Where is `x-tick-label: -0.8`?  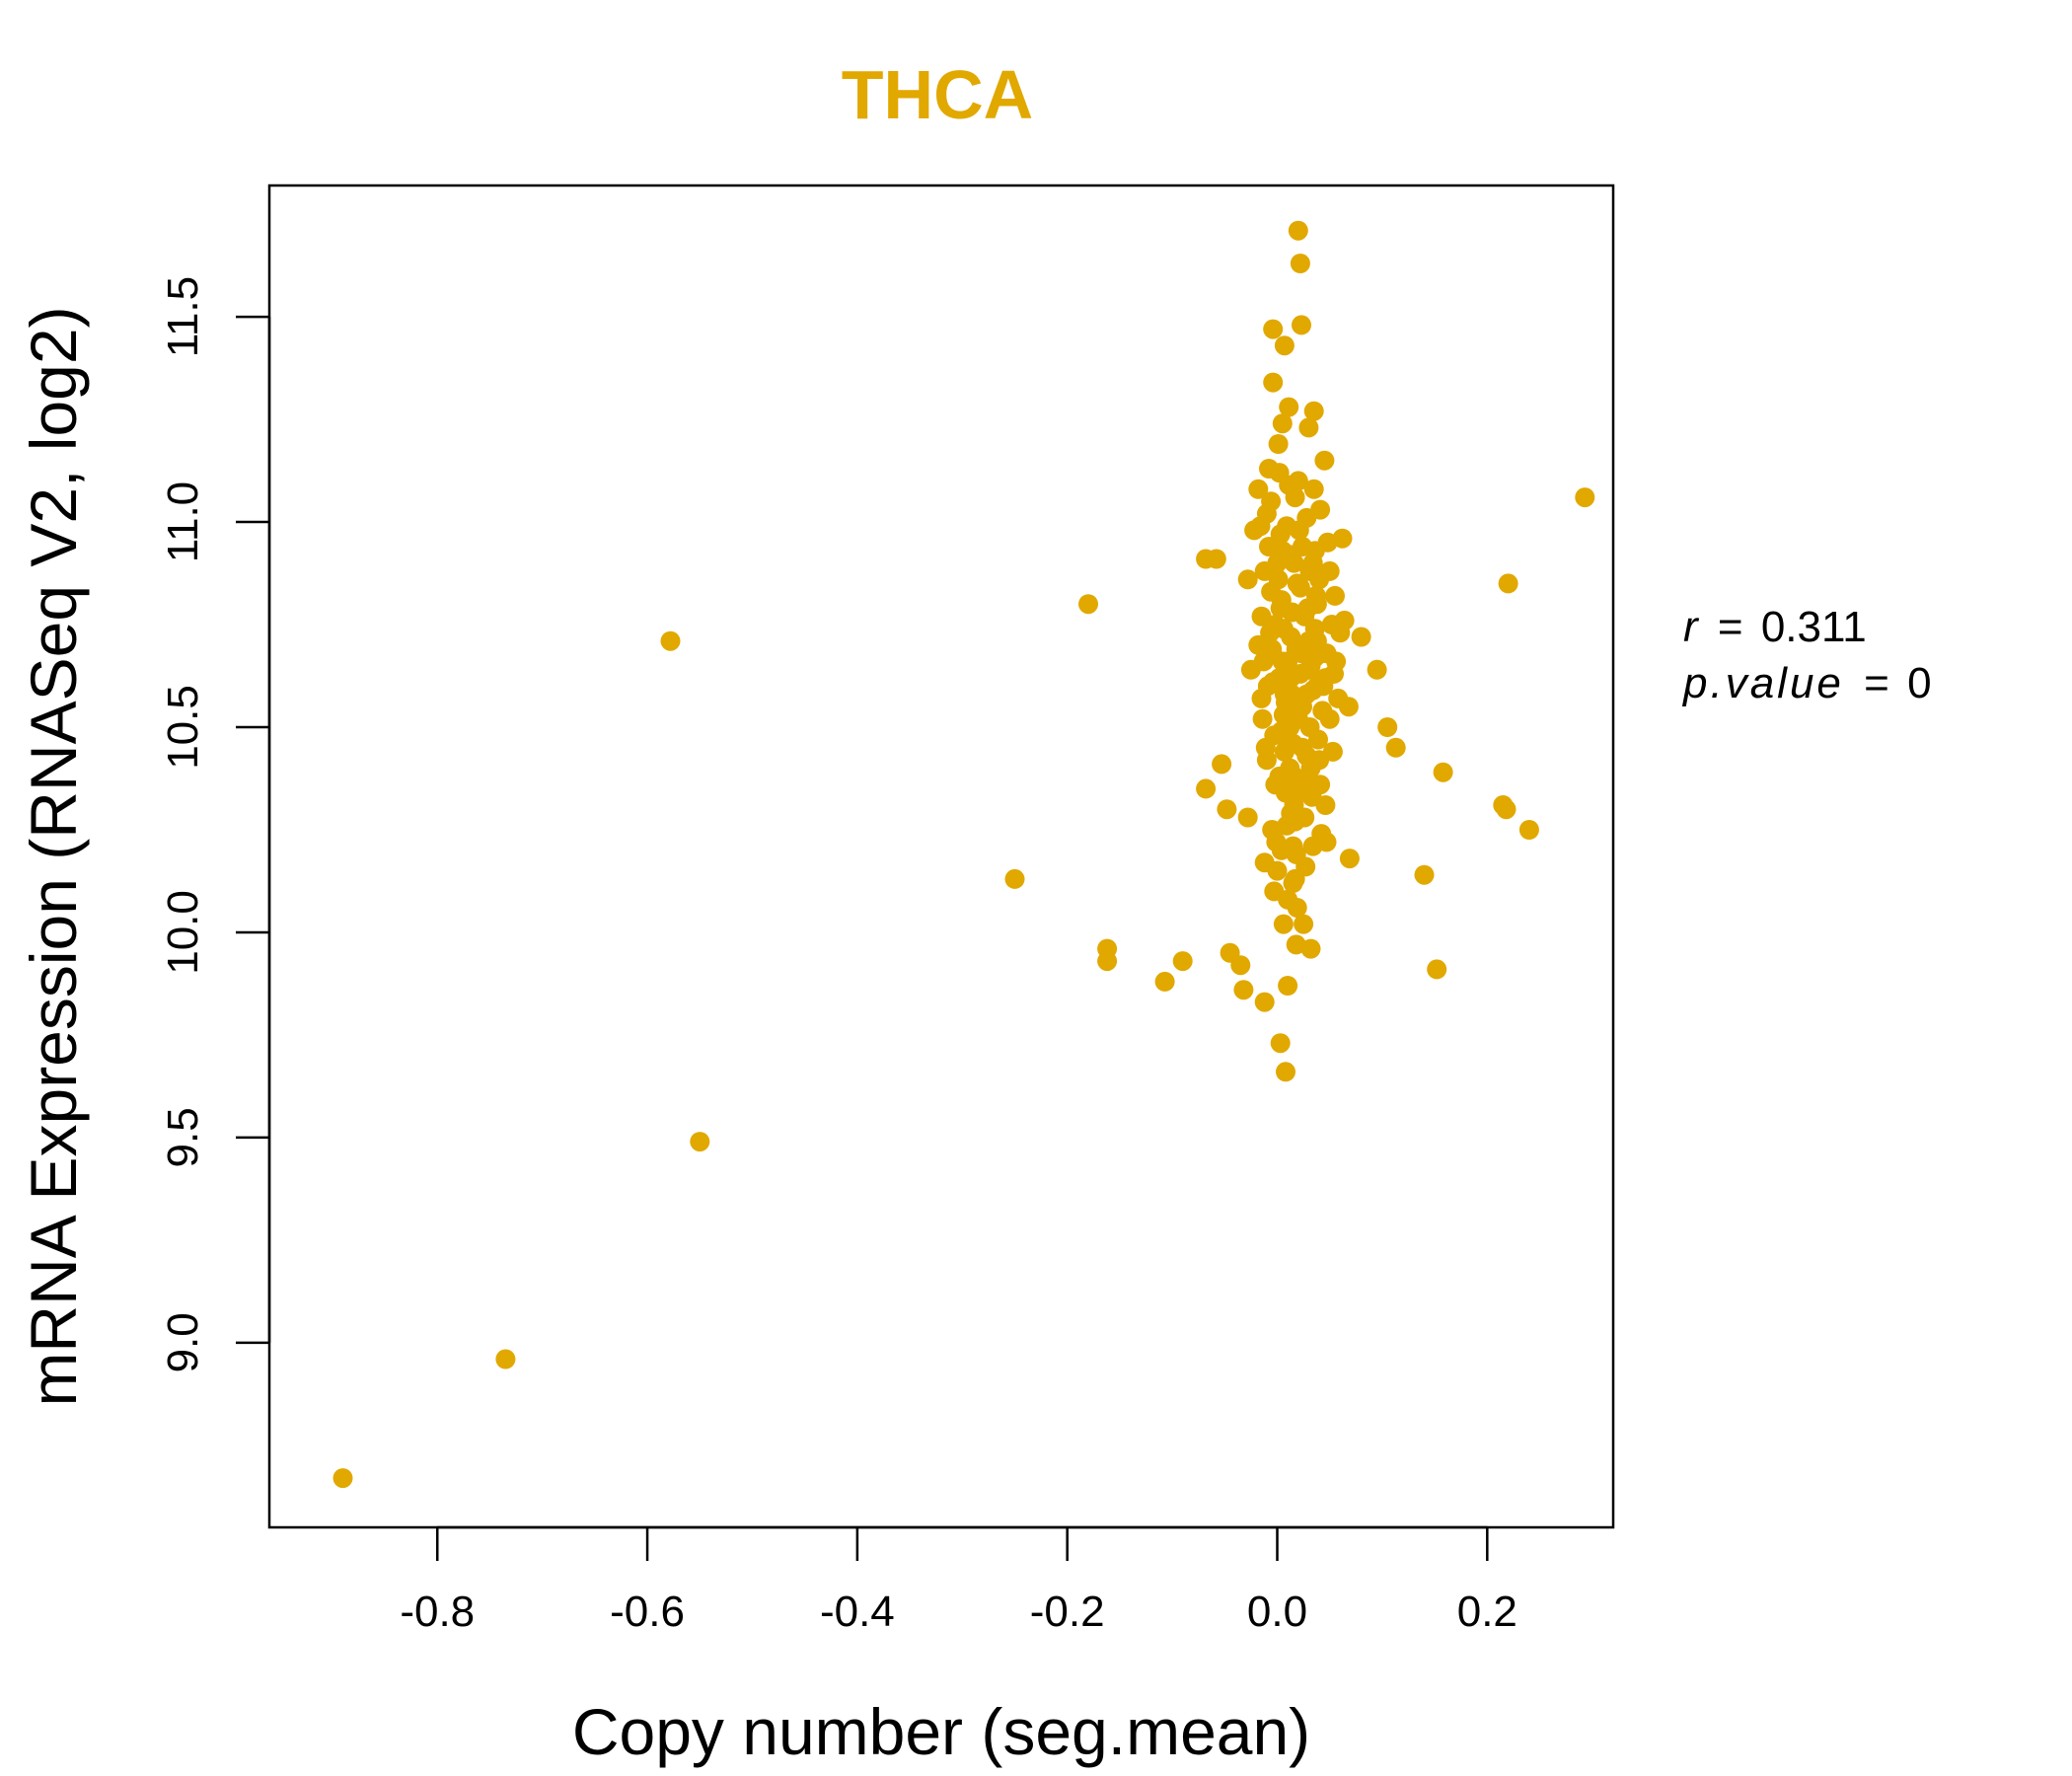 x-tick-label: -0.8 is located at coordinates (438, 1612).